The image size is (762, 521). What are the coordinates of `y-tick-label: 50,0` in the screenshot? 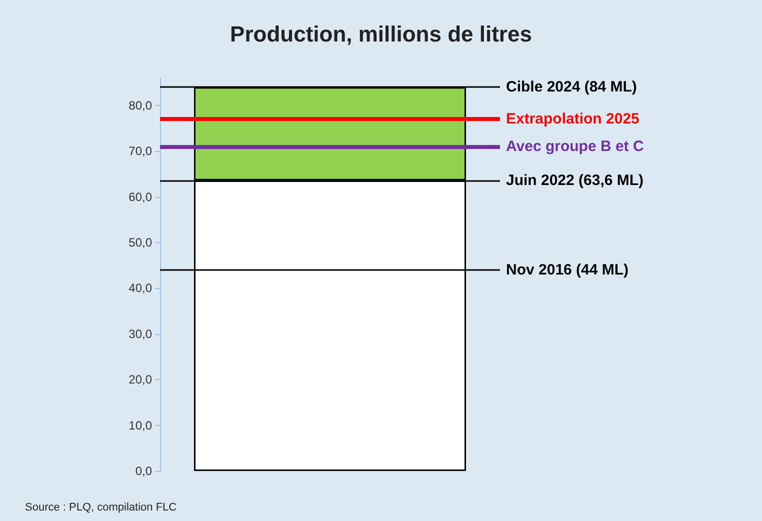 It's located at (140, 243).